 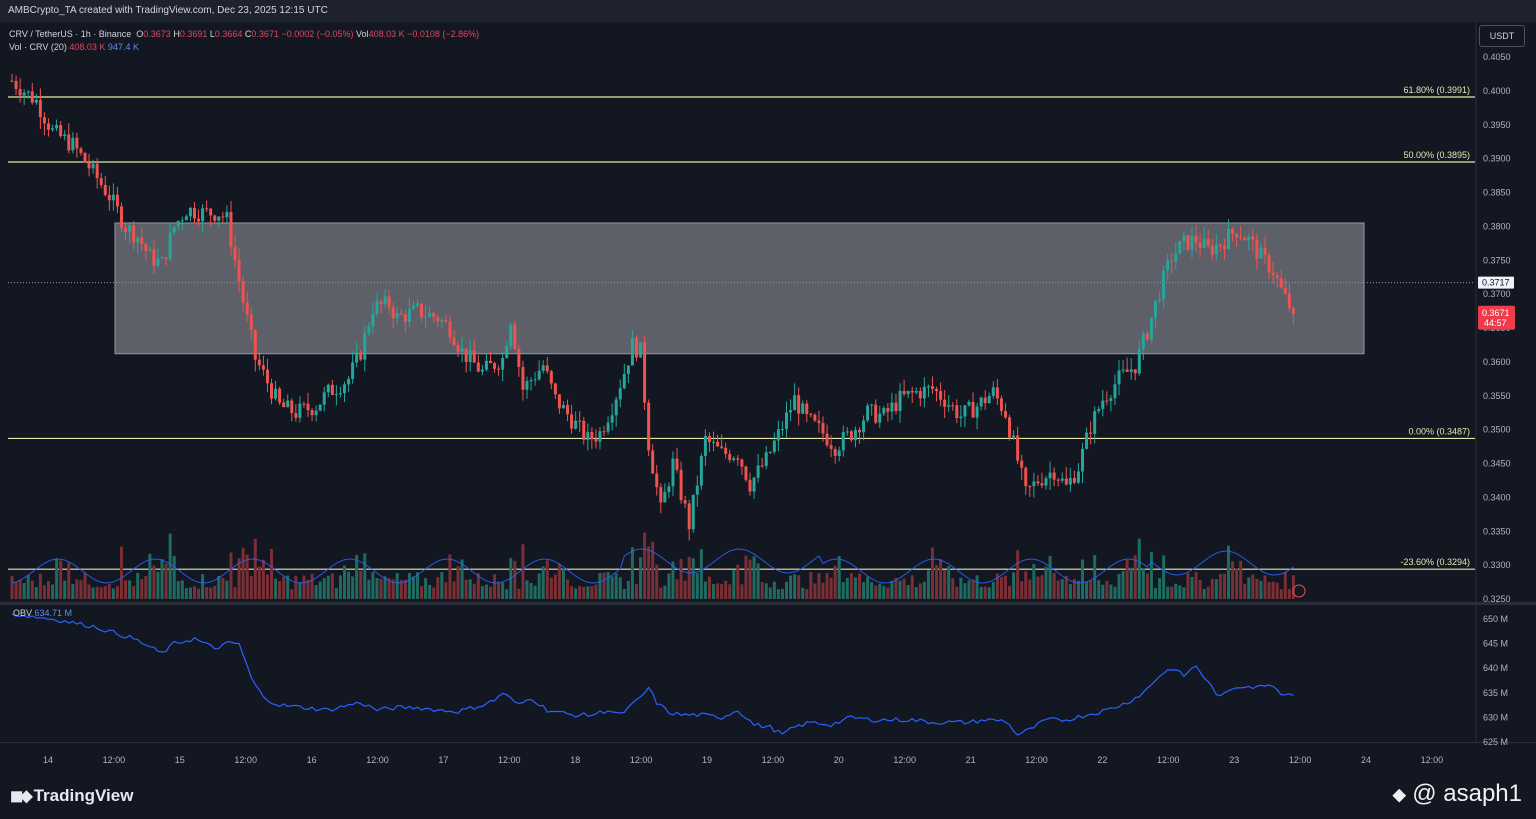 I want to click on obv-indicator-name: OBV, so click(x=23, y=613).